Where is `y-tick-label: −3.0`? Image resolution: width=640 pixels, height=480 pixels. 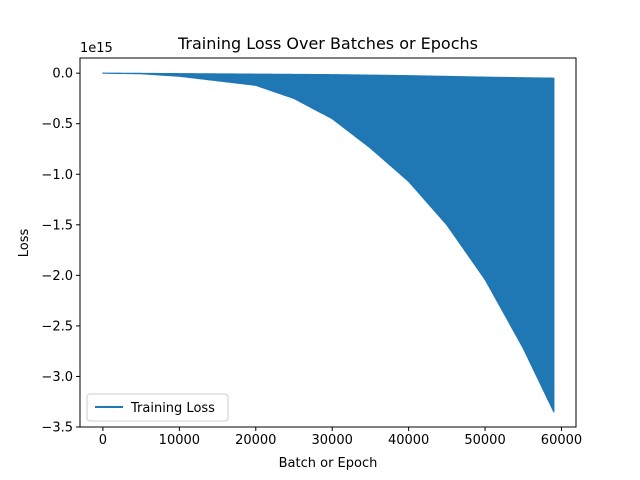 y-tick-label: −3.0 is located at coordinates (57, 377).